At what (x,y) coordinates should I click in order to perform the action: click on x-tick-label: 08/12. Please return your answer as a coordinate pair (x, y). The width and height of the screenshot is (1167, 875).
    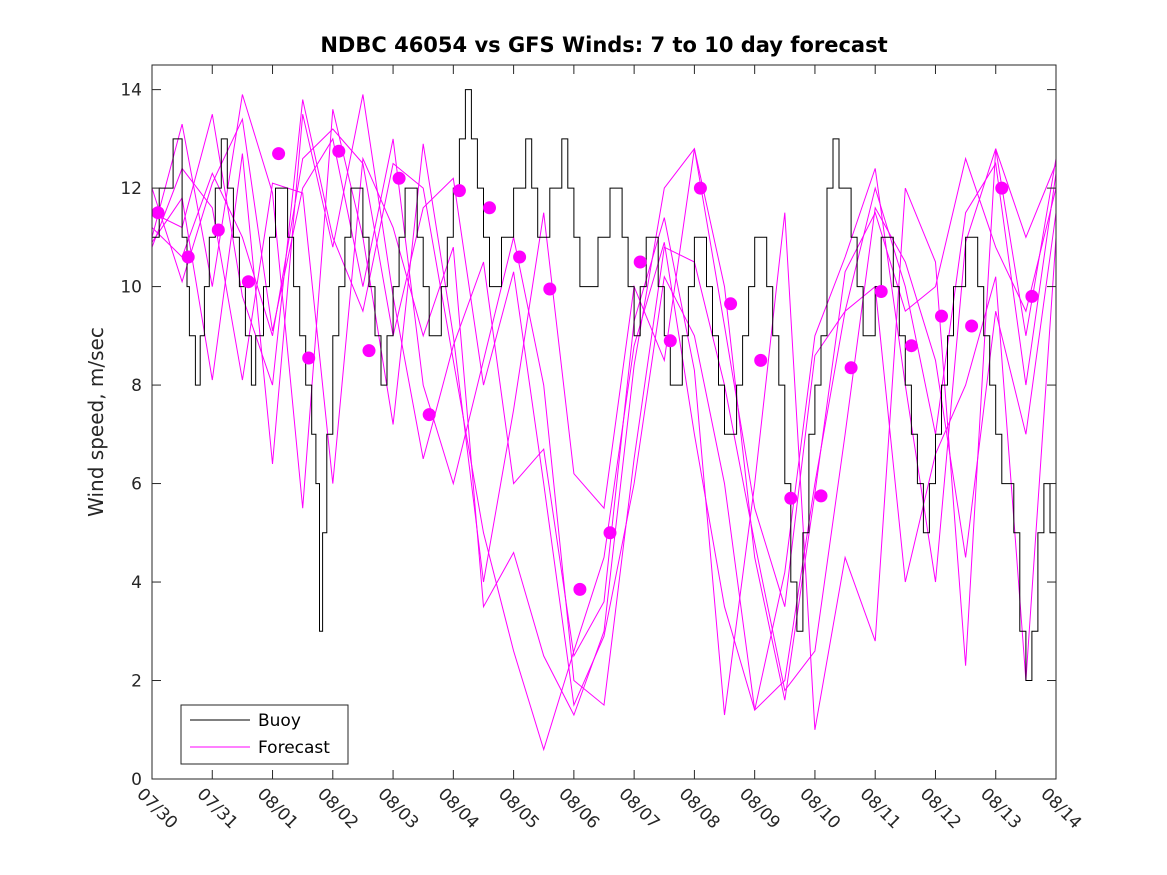
    Looking at the image, I should click on (940, 808).